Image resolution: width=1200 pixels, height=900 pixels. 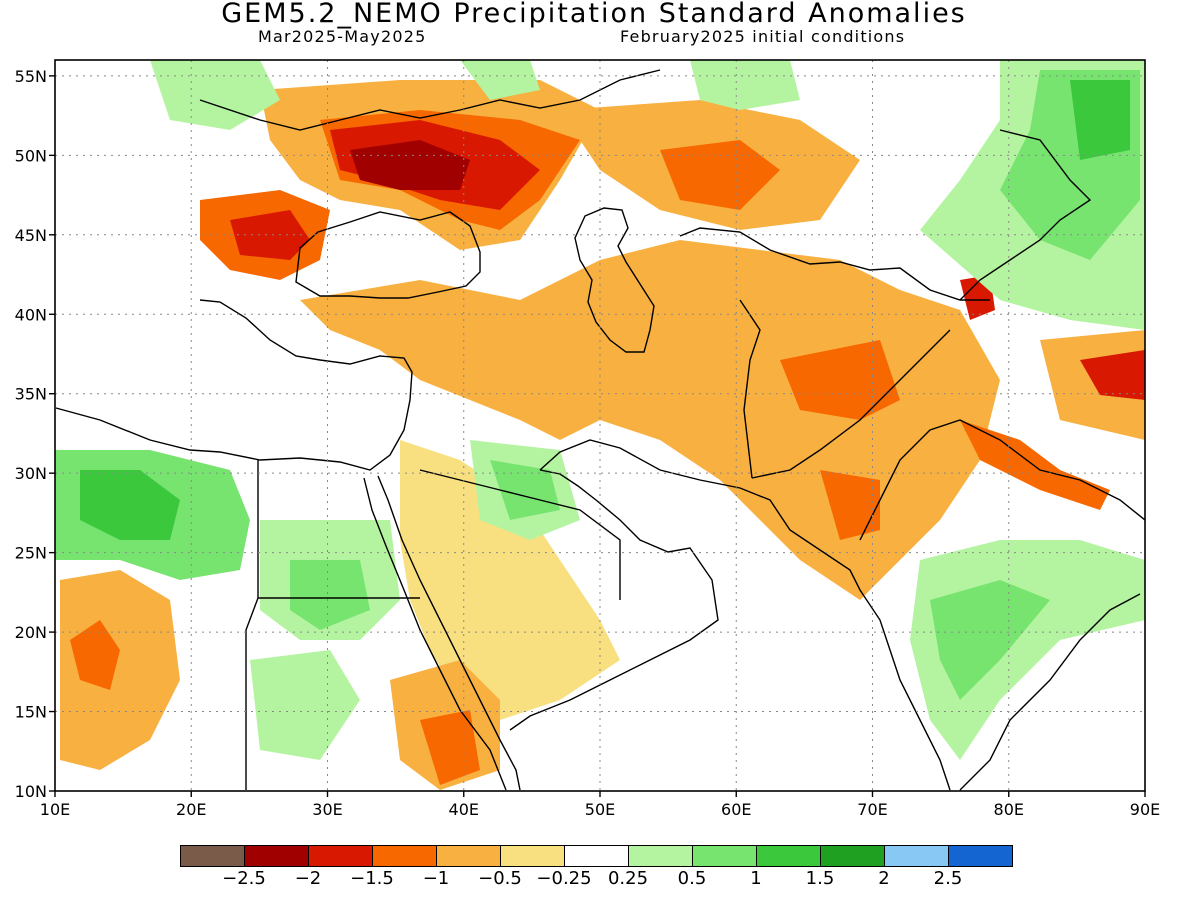 I want to click on india-east-coast, so click(x=1050, y=692).